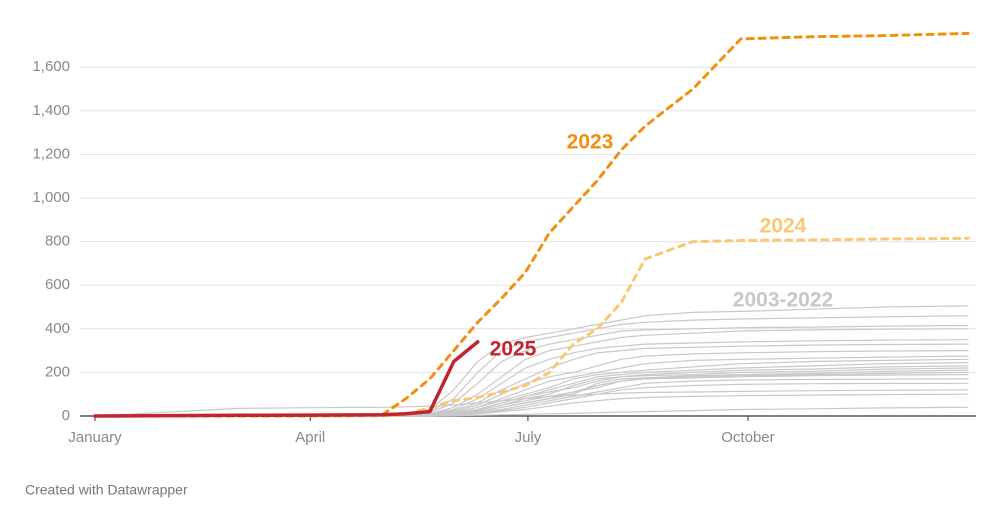 The image size is (1000, 529). What do you see at coordinates (286, 379) in the screenshot?
I see `series-line` at bounding box center [286, 379].